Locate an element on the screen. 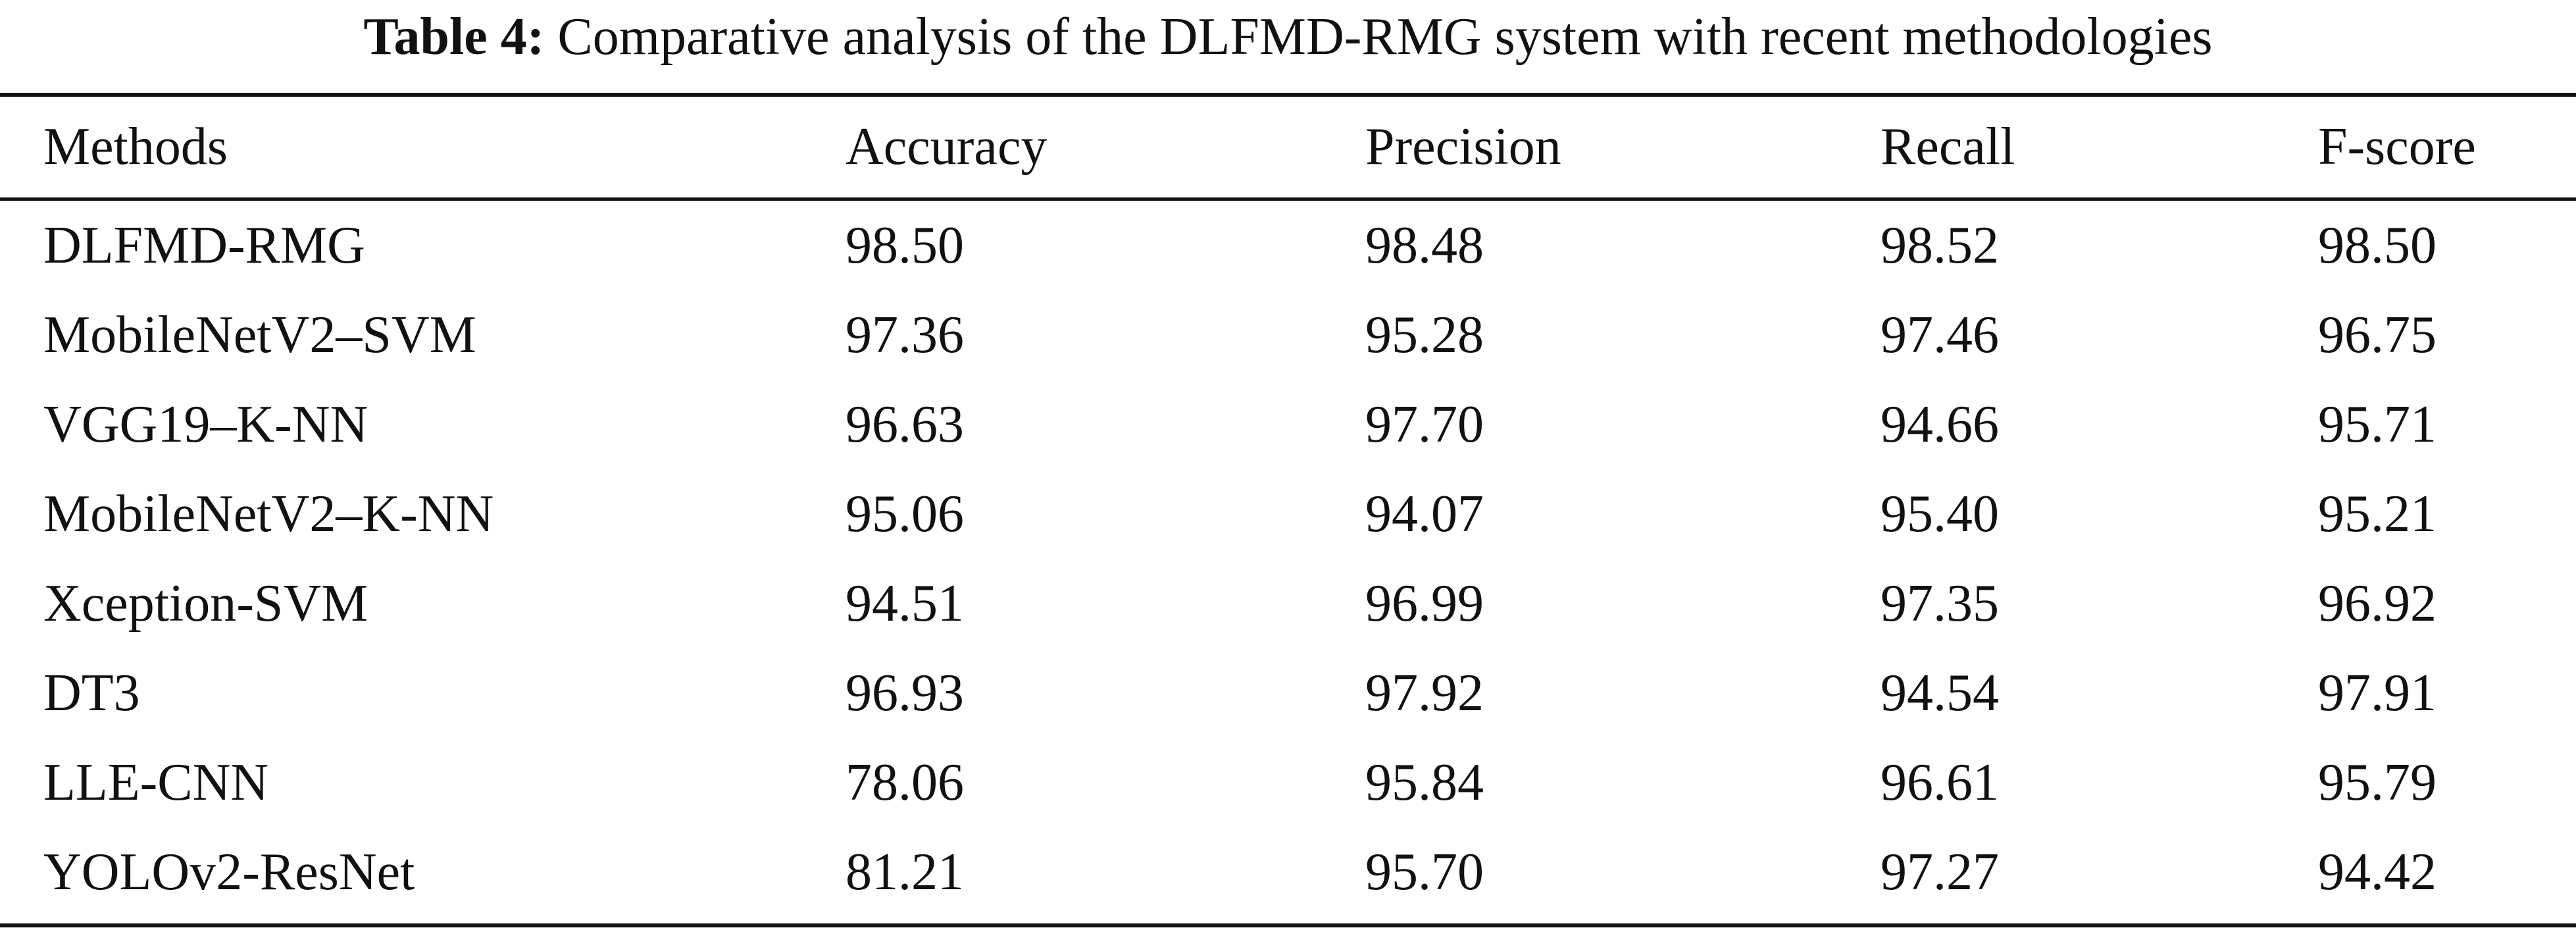 The width and height of the screenshot is (2576, 932). table-row: VGG19–K-NN 96.63 97.70 94.66 95.71 is located at coordinates (1288, 424).